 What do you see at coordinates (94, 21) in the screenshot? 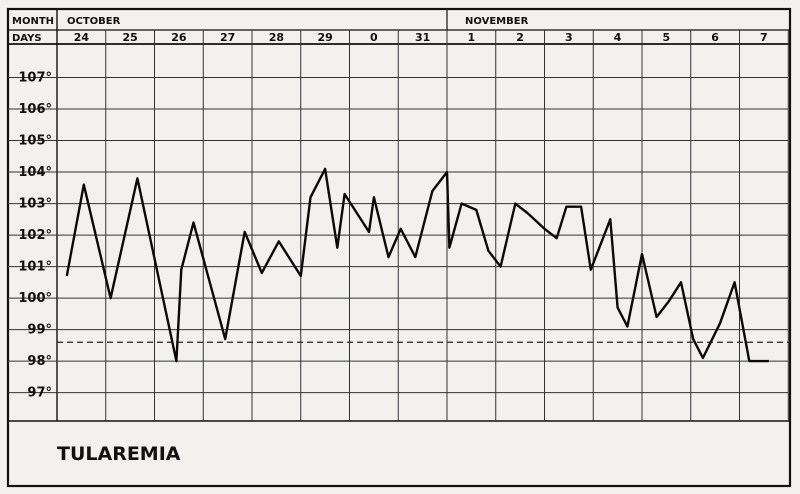
I see `month-october-label: OCTOBER` at bounding box center [94, 21].